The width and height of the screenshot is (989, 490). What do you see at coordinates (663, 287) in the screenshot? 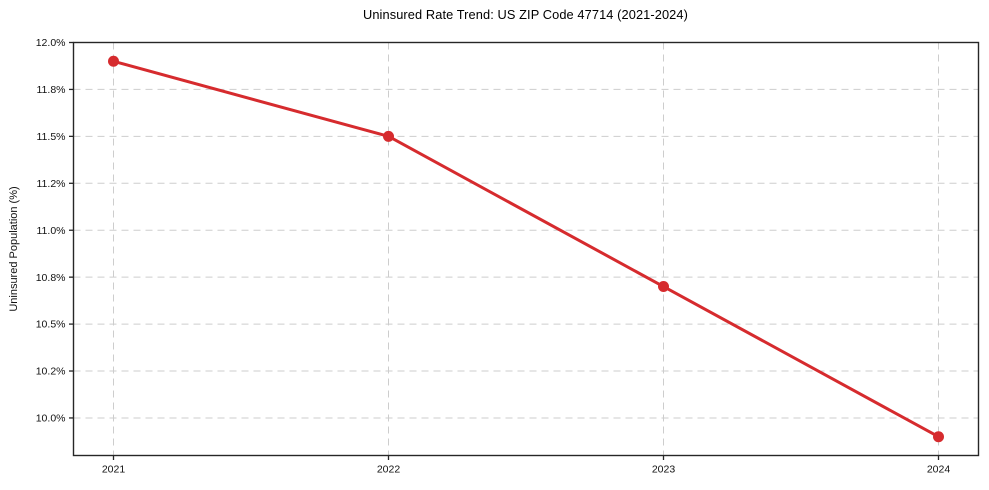
I see `data-point-2023` at bounding box center [663, 287].